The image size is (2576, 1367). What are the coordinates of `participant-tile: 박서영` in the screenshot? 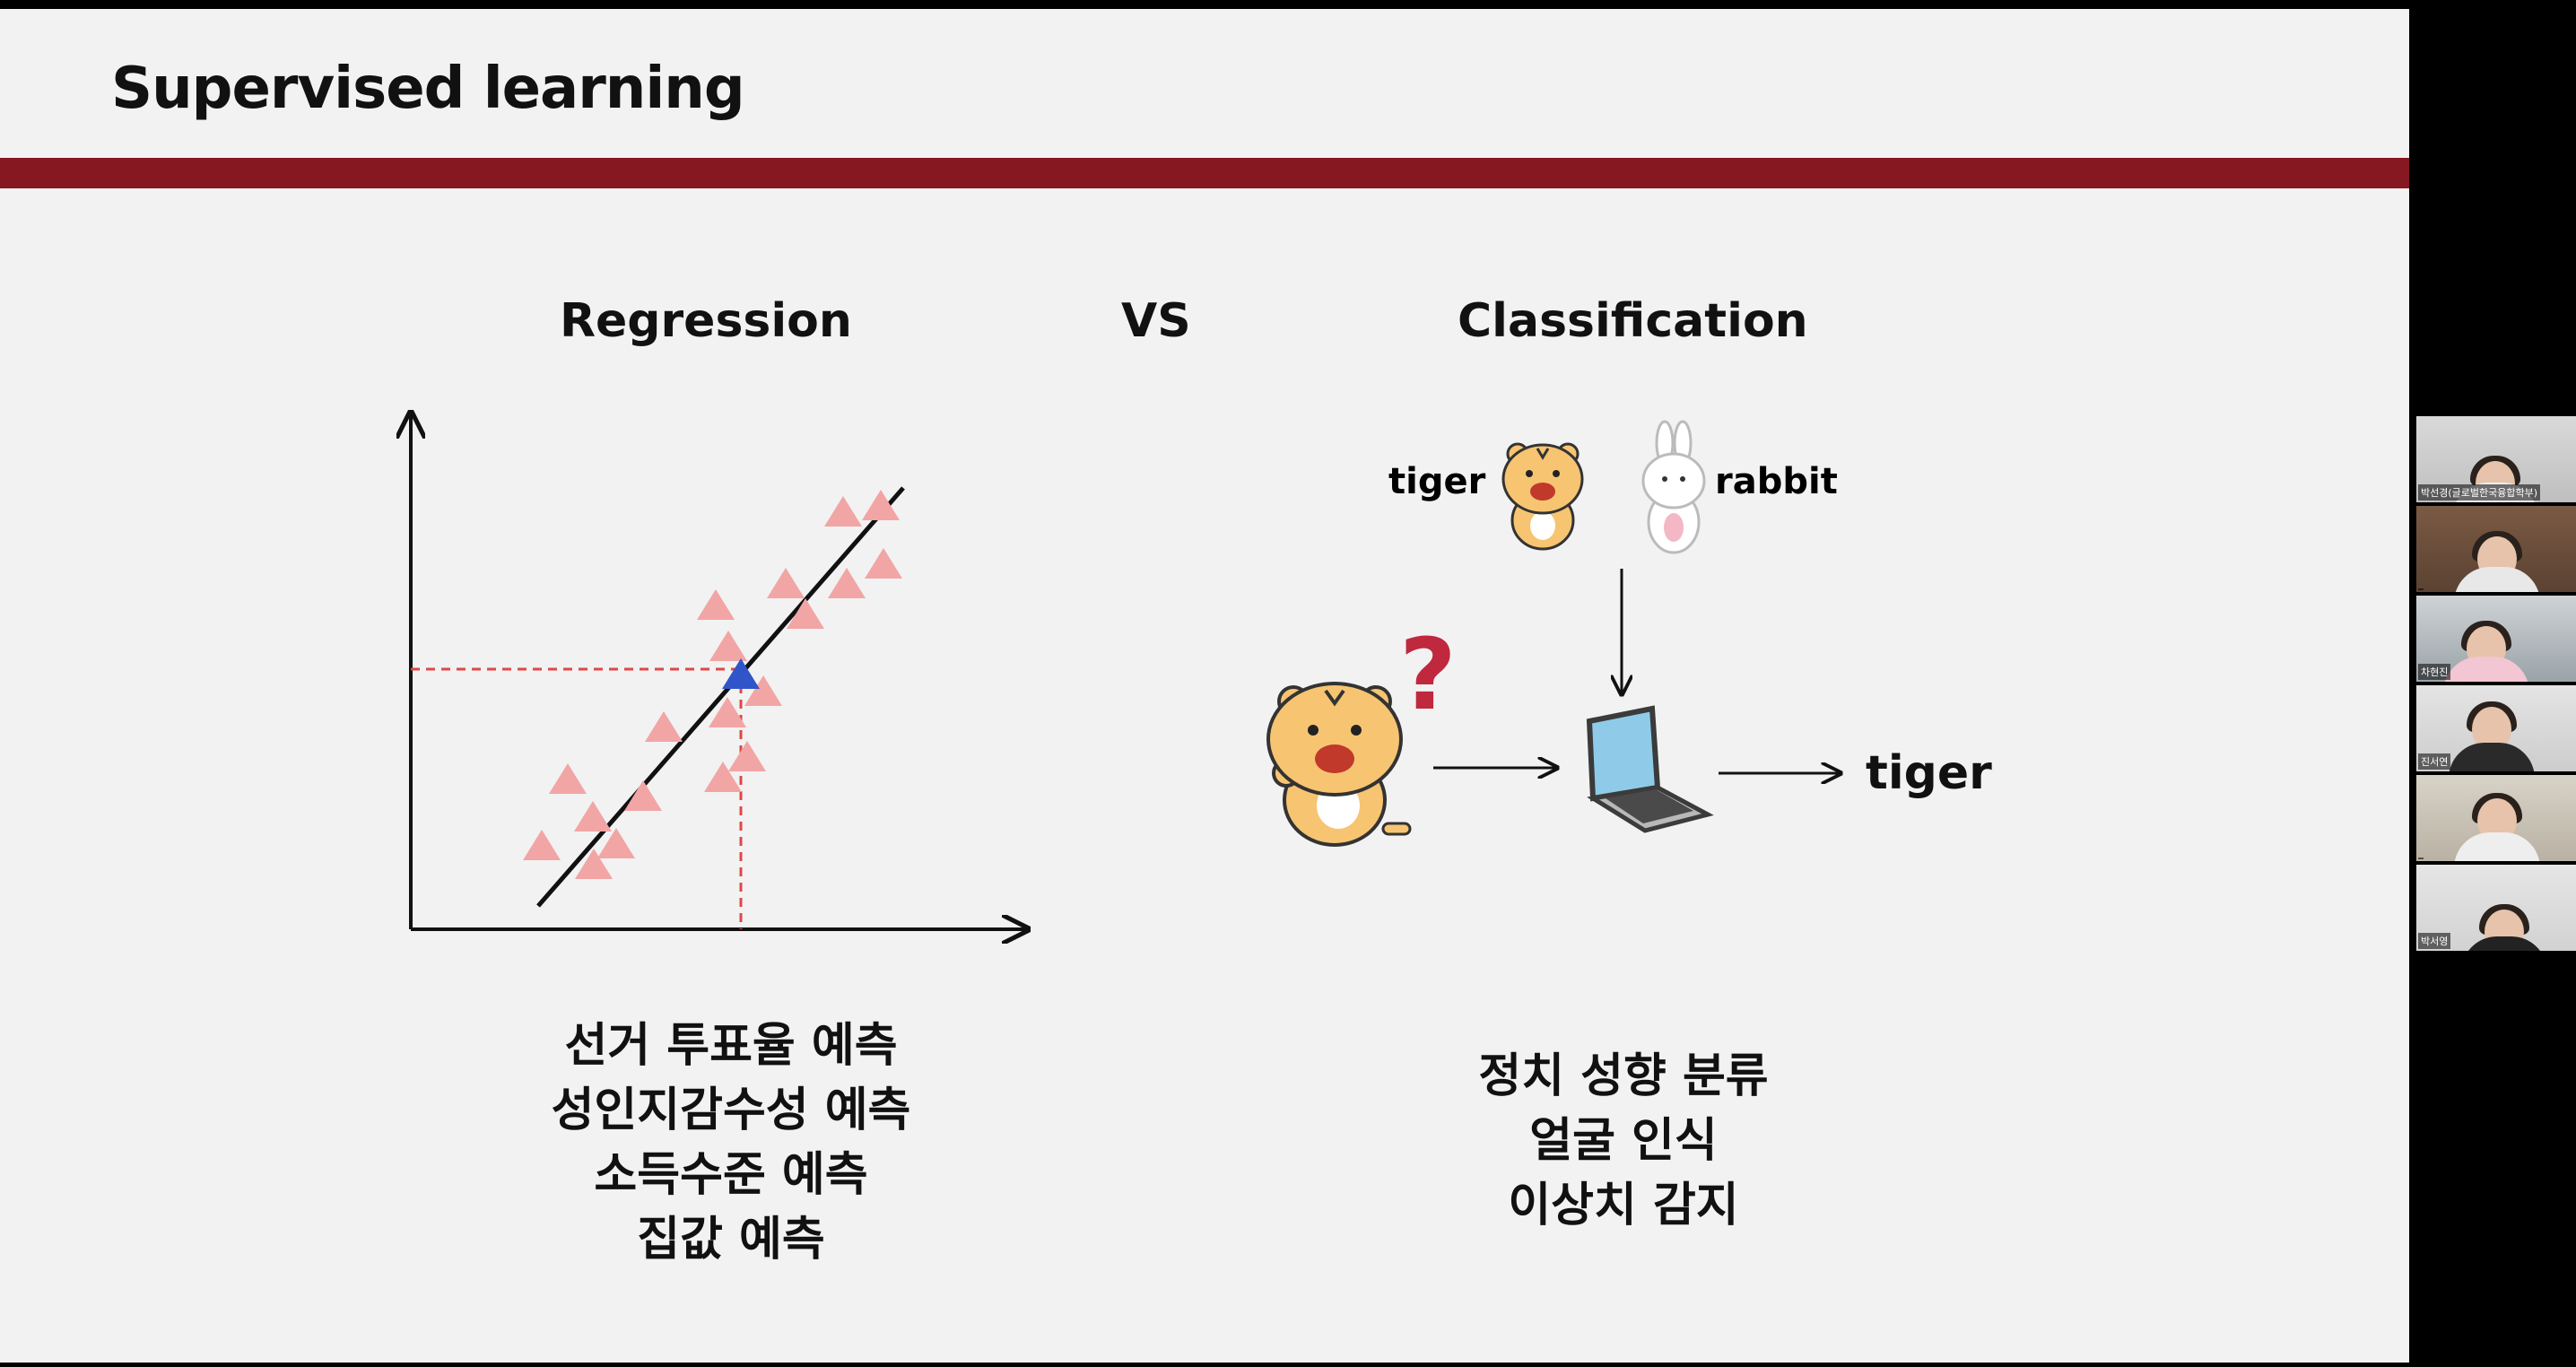 It's located at (2496, 908).